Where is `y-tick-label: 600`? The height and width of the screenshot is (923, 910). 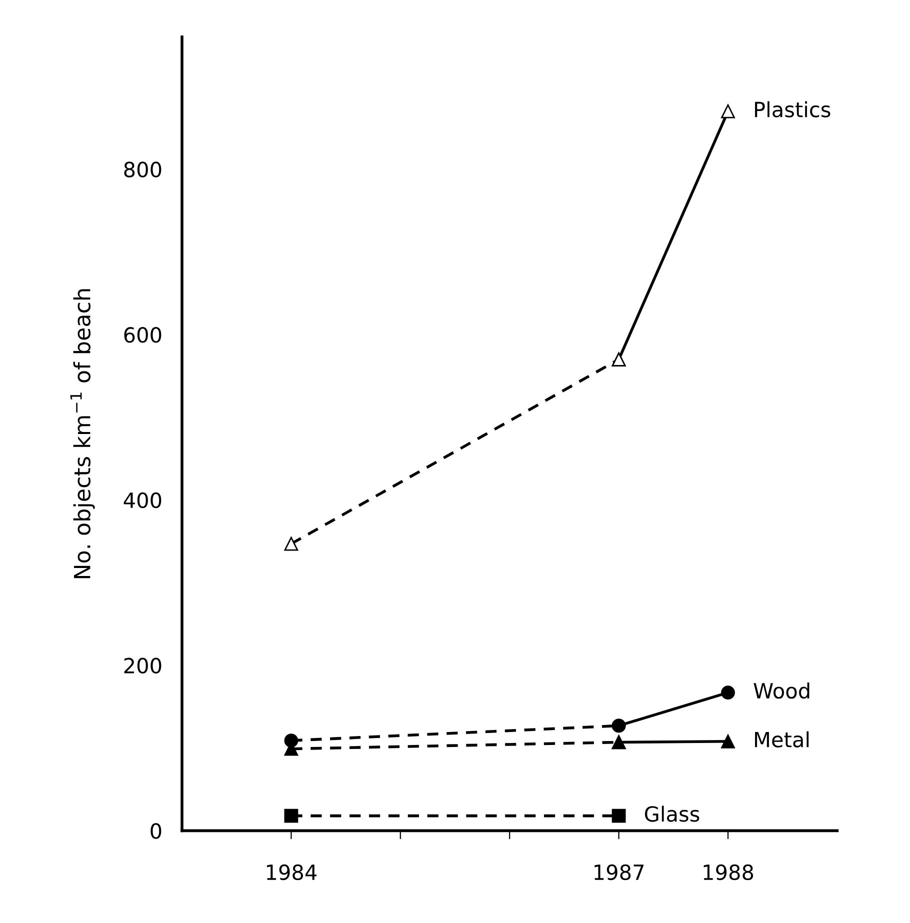
y-tick-label: 600 is located at coordinates (143, 335).